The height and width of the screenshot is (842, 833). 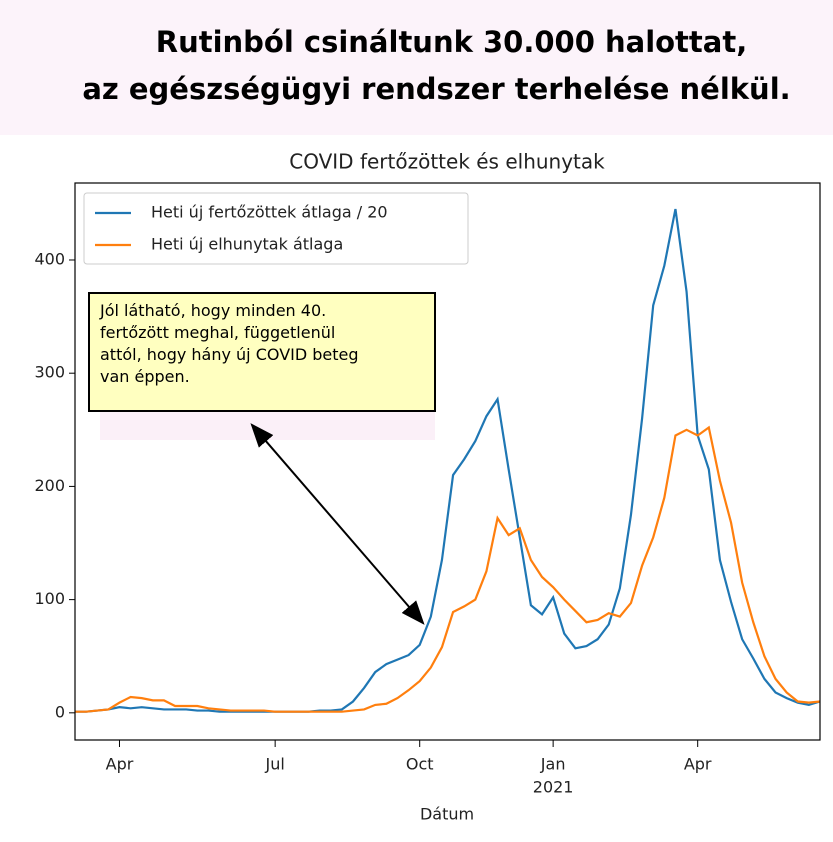 What do you see at coordinates (49, 258) in the screenshot?
I see `y-tick-label: 400` at bounding box center [49, 258].